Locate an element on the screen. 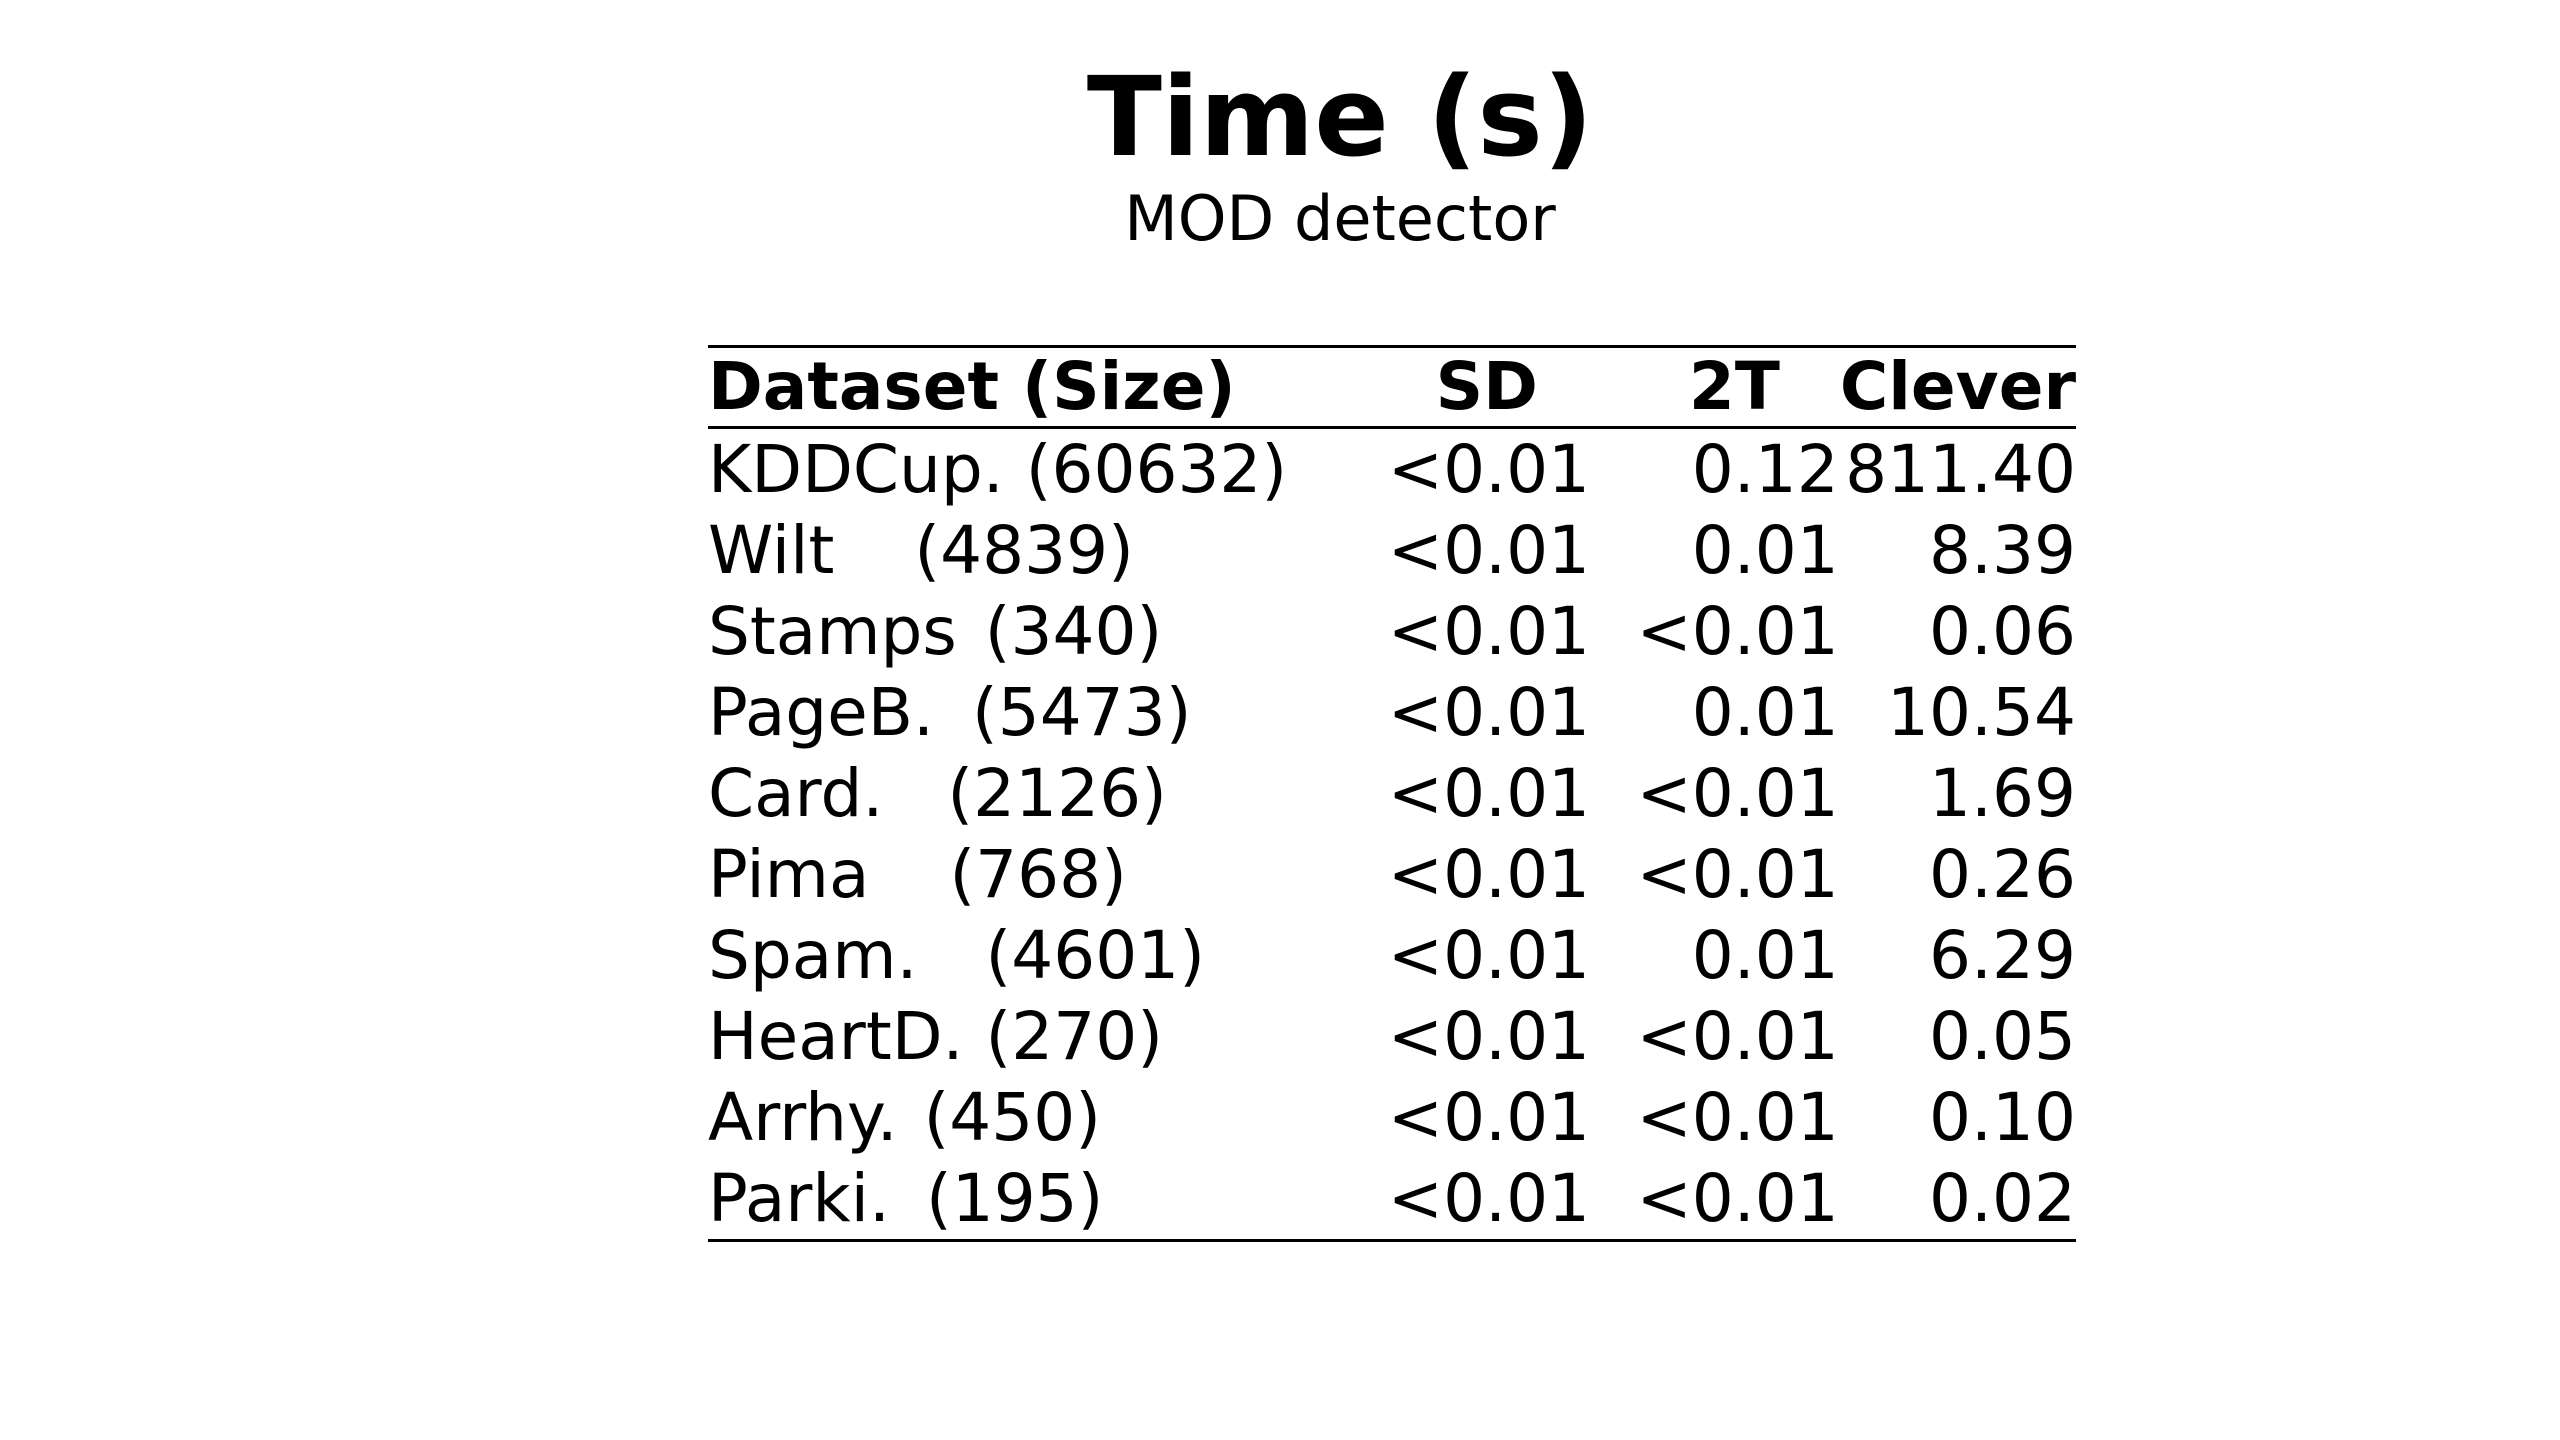 The width and height of the screenshot is (2560, 1440). table-row: KDDCup. (60632) <0.01 0.12 811.40 is located at coordinates (1392, 469).